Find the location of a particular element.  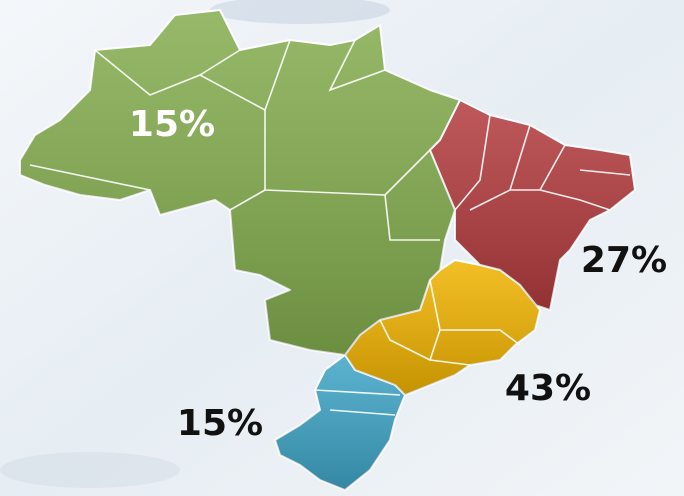

region-label: 43% is located at coordinates (548, 388).